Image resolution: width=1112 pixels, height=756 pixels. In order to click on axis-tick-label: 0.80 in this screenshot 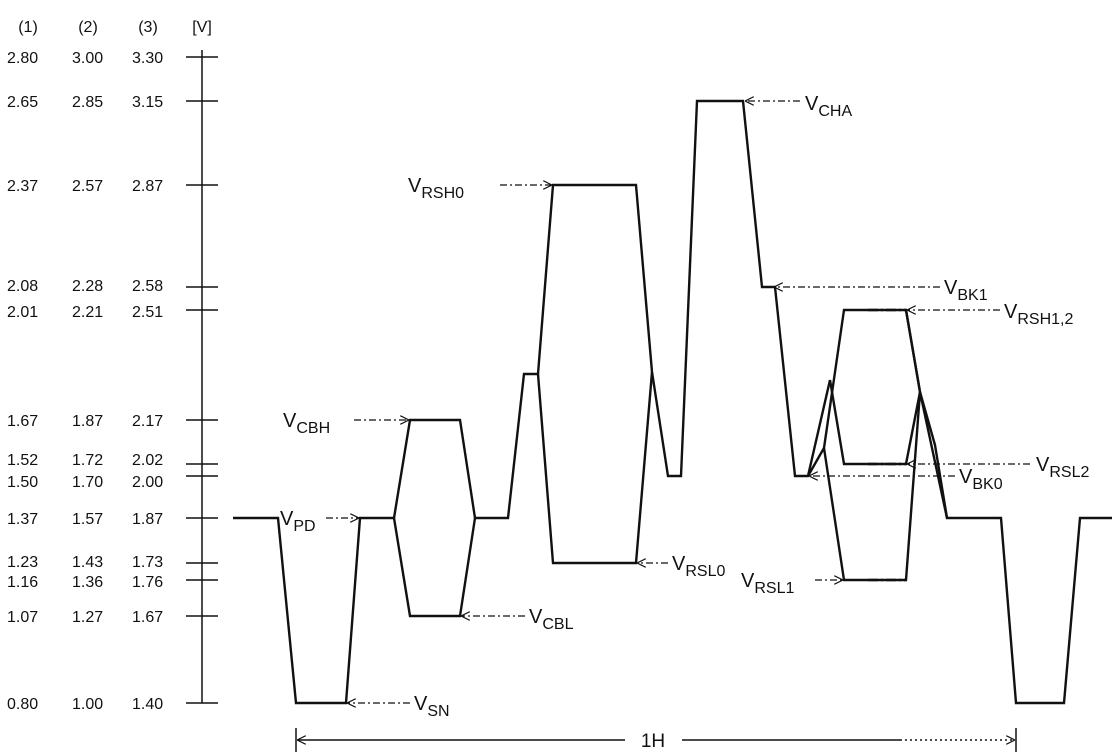, I will do `click(22, 704)`.